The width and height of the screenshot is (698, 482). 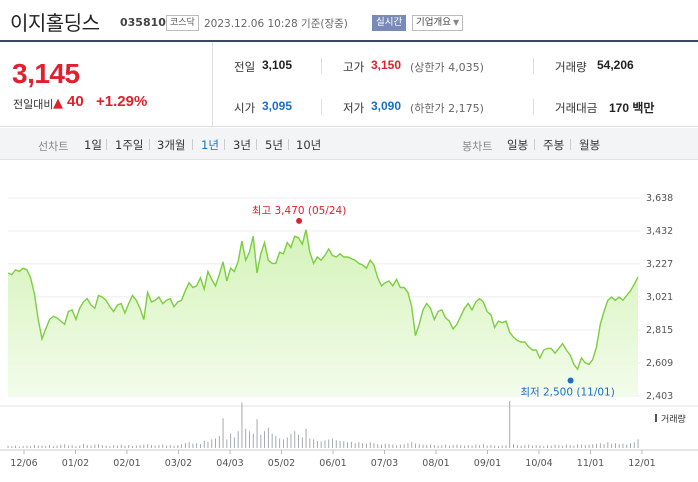 I want to click on period-1w-button: 1주일, so click(x=129, y=145).